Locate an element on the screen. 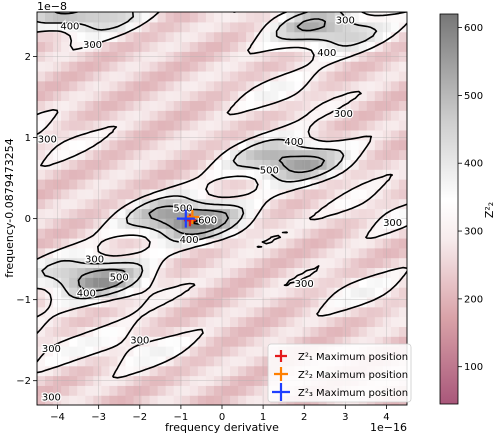 Image resolution: width=502 pixels, height=442 pixels. maximum-marker is located at coordinates (192, 217).